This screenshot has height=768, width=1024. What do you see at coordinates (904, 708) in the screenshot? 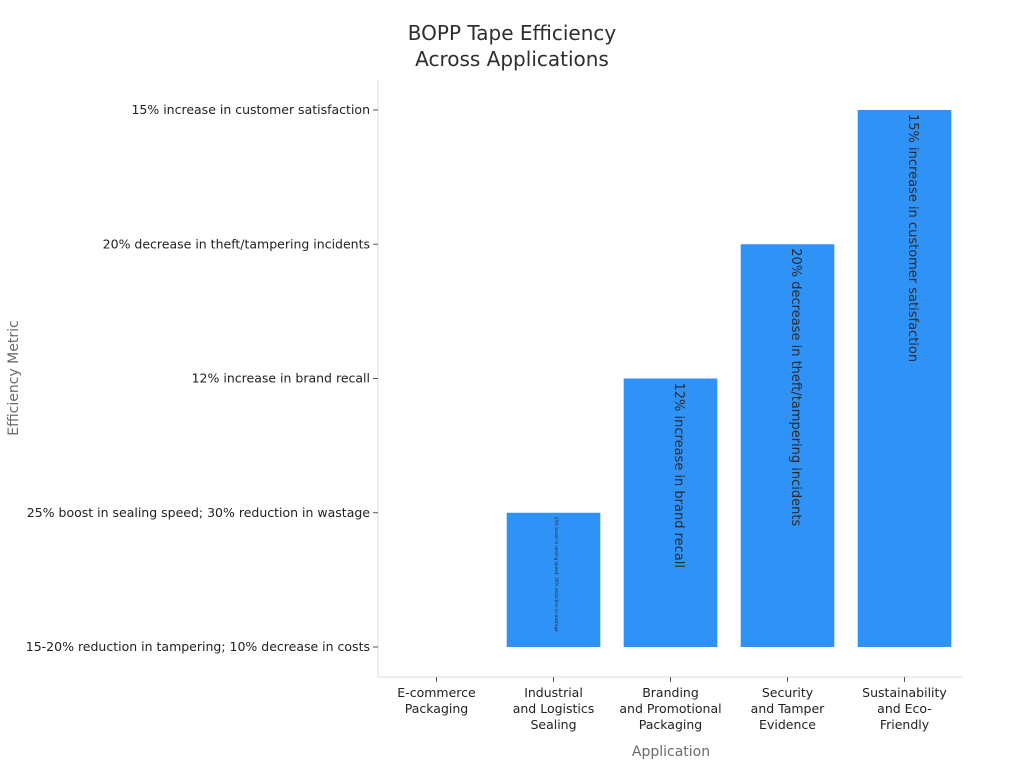
I see `x-tick-label: Sustainability and Eco-Friendly` at bounding box center [904, 708].